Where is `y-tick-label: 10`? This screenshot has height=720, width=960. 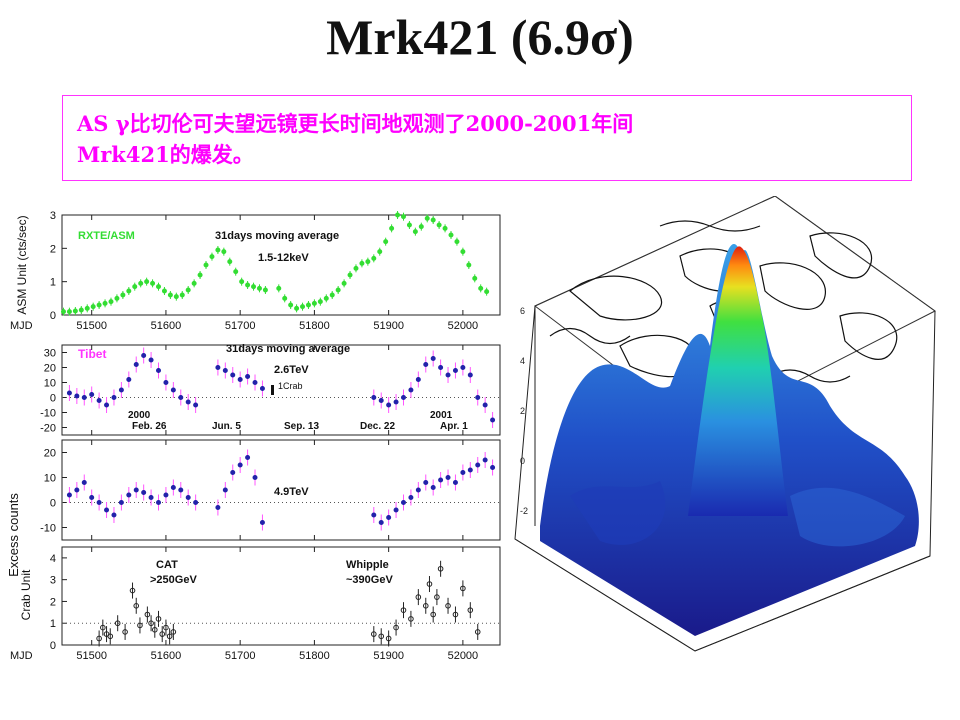 y-tick-label: 10 is located at coordinates (50, 384).